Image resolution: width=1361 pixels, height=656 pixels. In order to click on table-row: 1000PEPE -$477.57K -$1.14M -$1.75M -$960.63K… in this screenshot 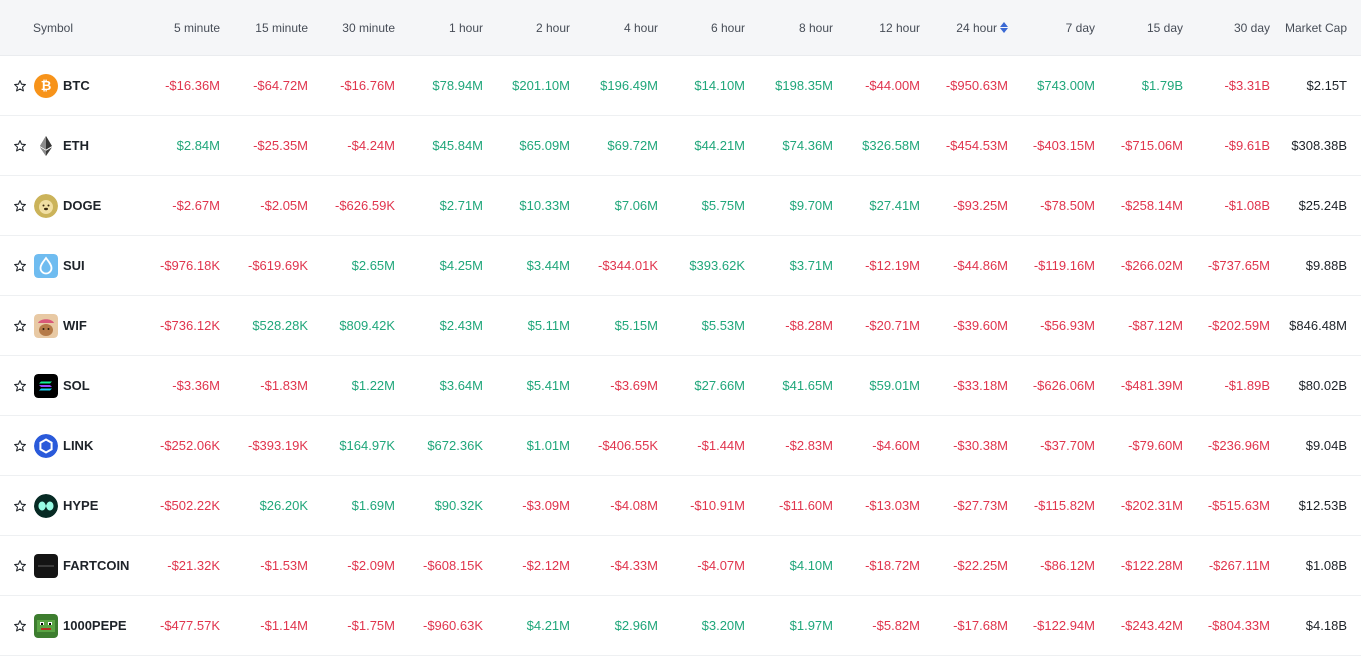, I will do `click(680, 626)`.